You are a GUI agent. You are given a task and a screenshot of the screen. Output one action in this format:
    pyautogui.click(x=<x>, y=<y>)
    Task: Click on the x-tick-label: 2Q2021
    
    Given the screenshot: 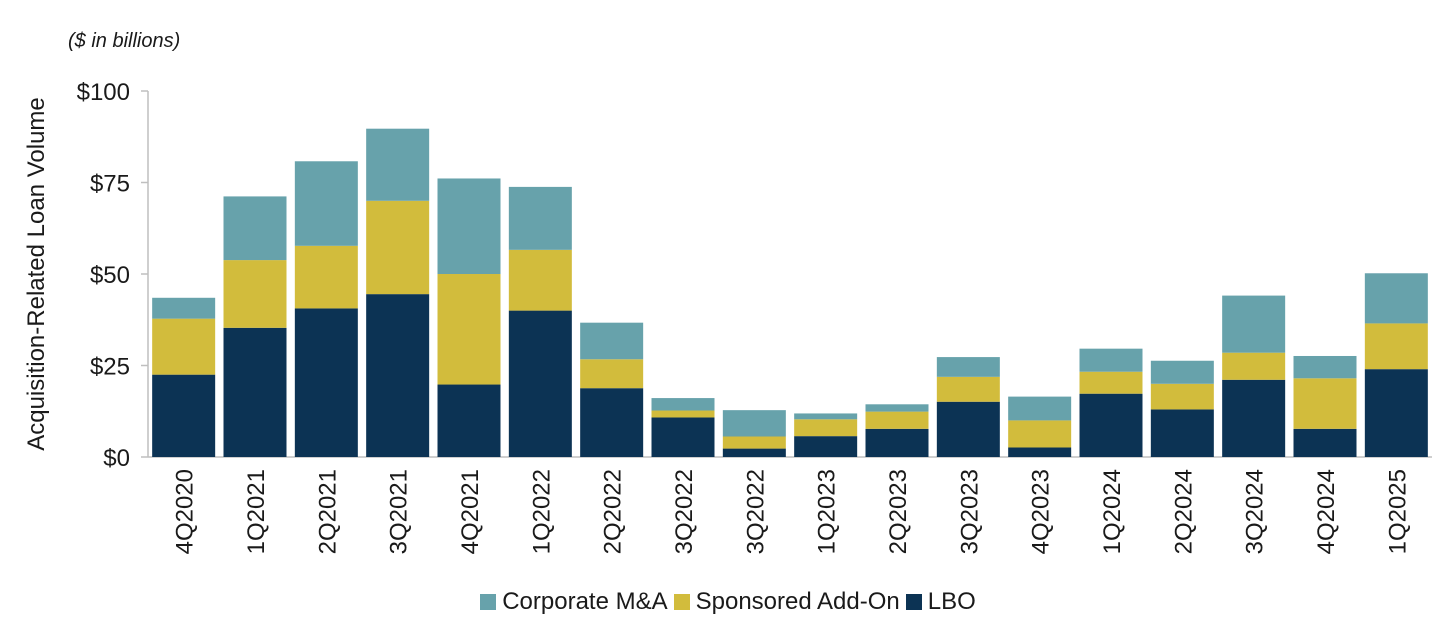 What is the action you would take?
    pyautogui.click(x=327, y=511)
    